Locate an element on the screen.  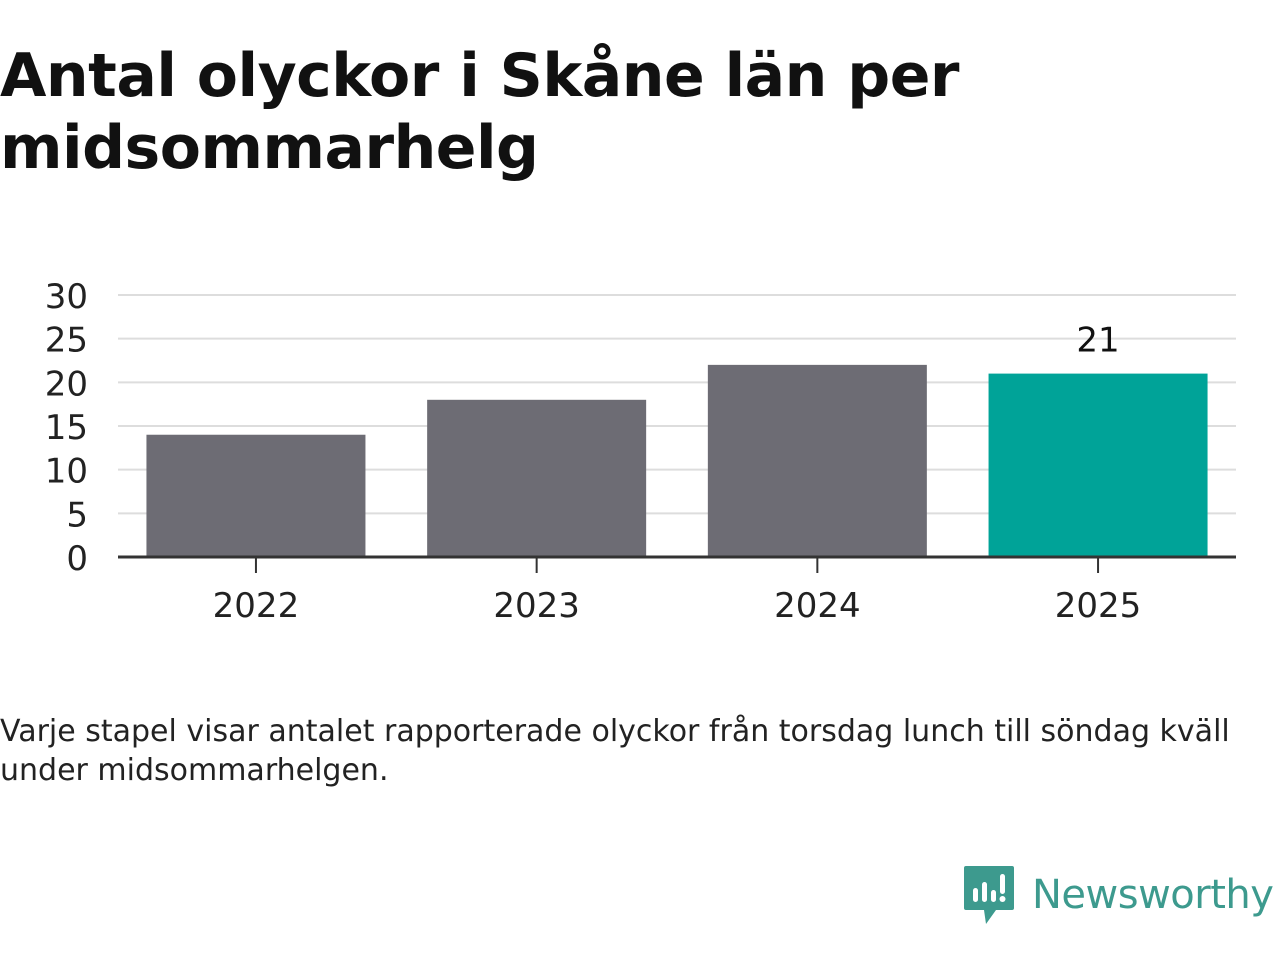
y-tick-label: 5 is located at coordinates (77, 515).